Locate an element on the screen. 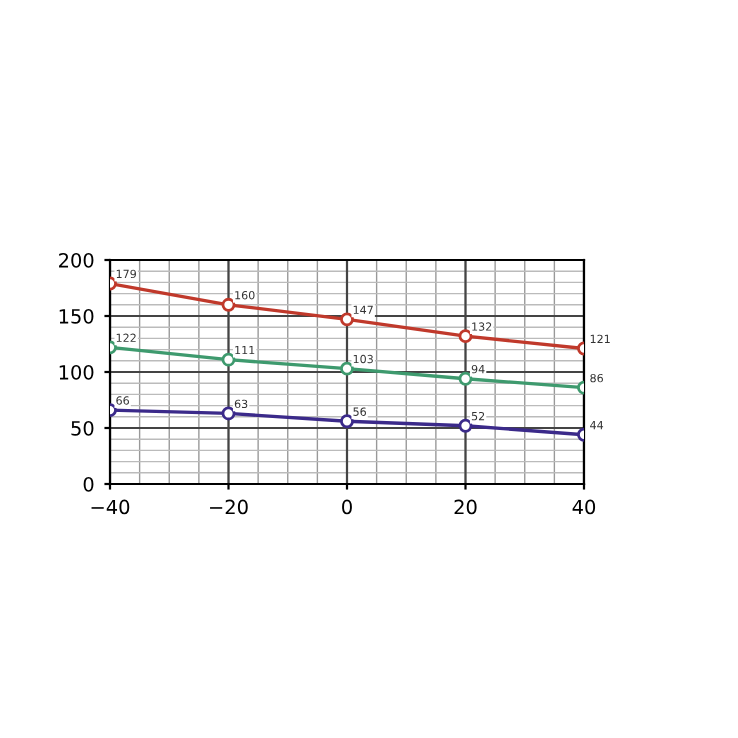  x-tick-label: −40 is located at coordinates (110, 507).